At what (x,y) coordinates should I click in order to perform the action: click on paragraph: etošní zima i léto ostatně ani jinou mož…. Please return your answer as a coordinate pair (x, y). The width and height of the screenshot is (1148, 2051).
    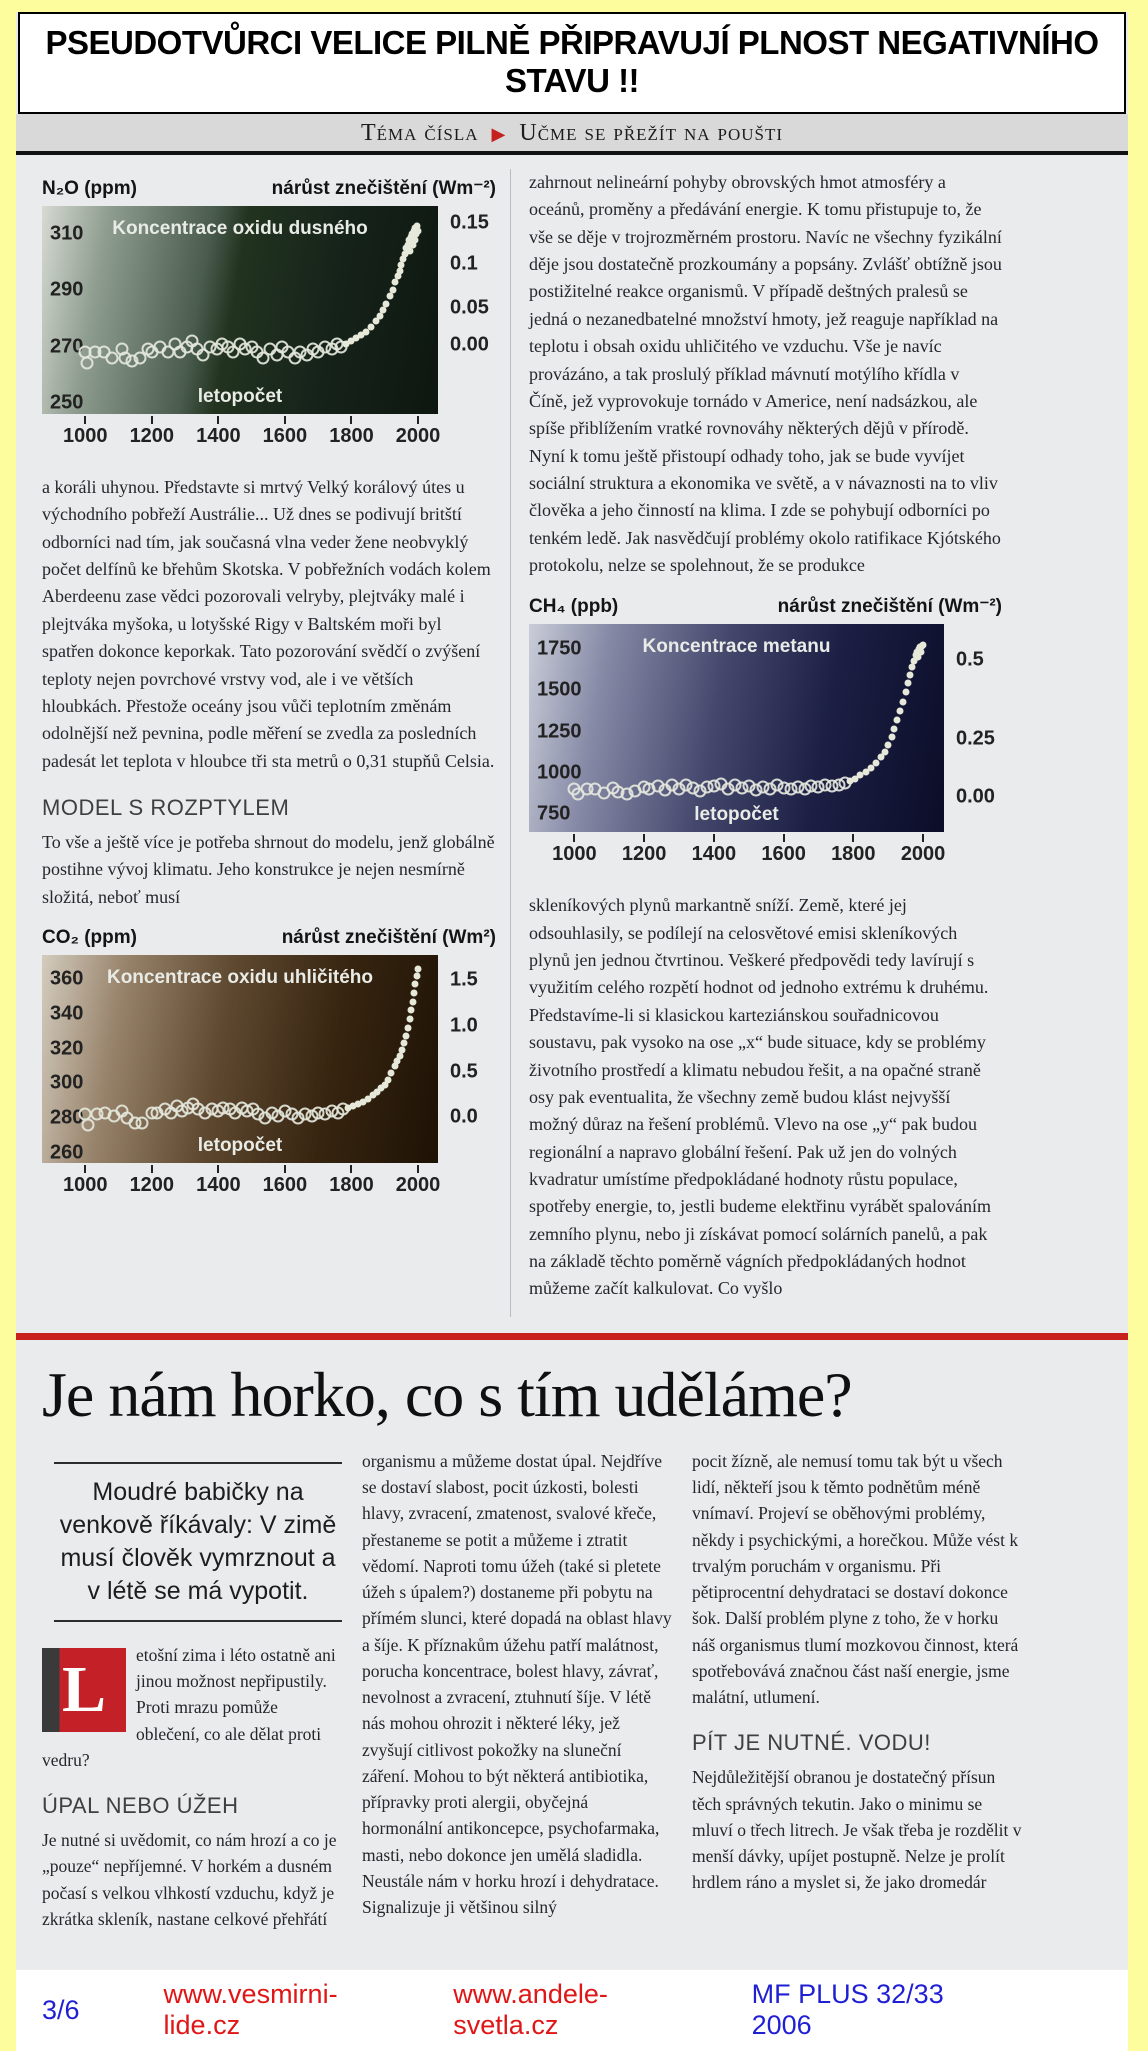
    Looking at the image, I should click on (189, 1707).